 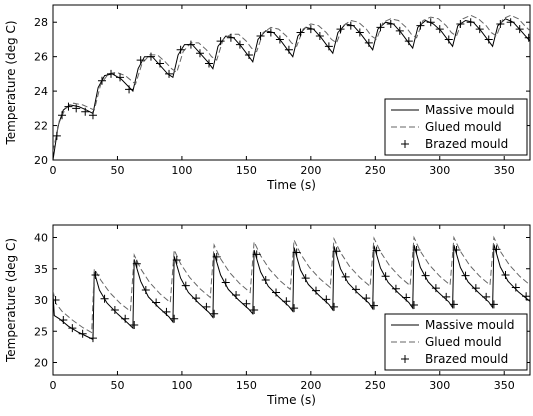 What do you see at coordinates (41, 91) in the screenshot?
I see `y-tick-label: 24` at bounding box center [41, 91].